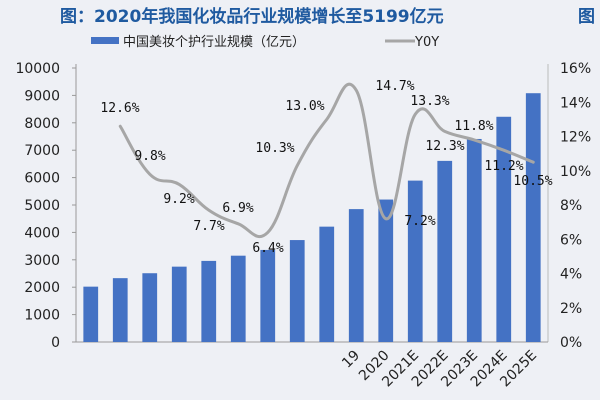  What do you see at coordinates (214, 42) in the screenshot?
I see `legend-bar-label: 中国美妆个护行业规模（亿元）` at bounding box center [214, 42].